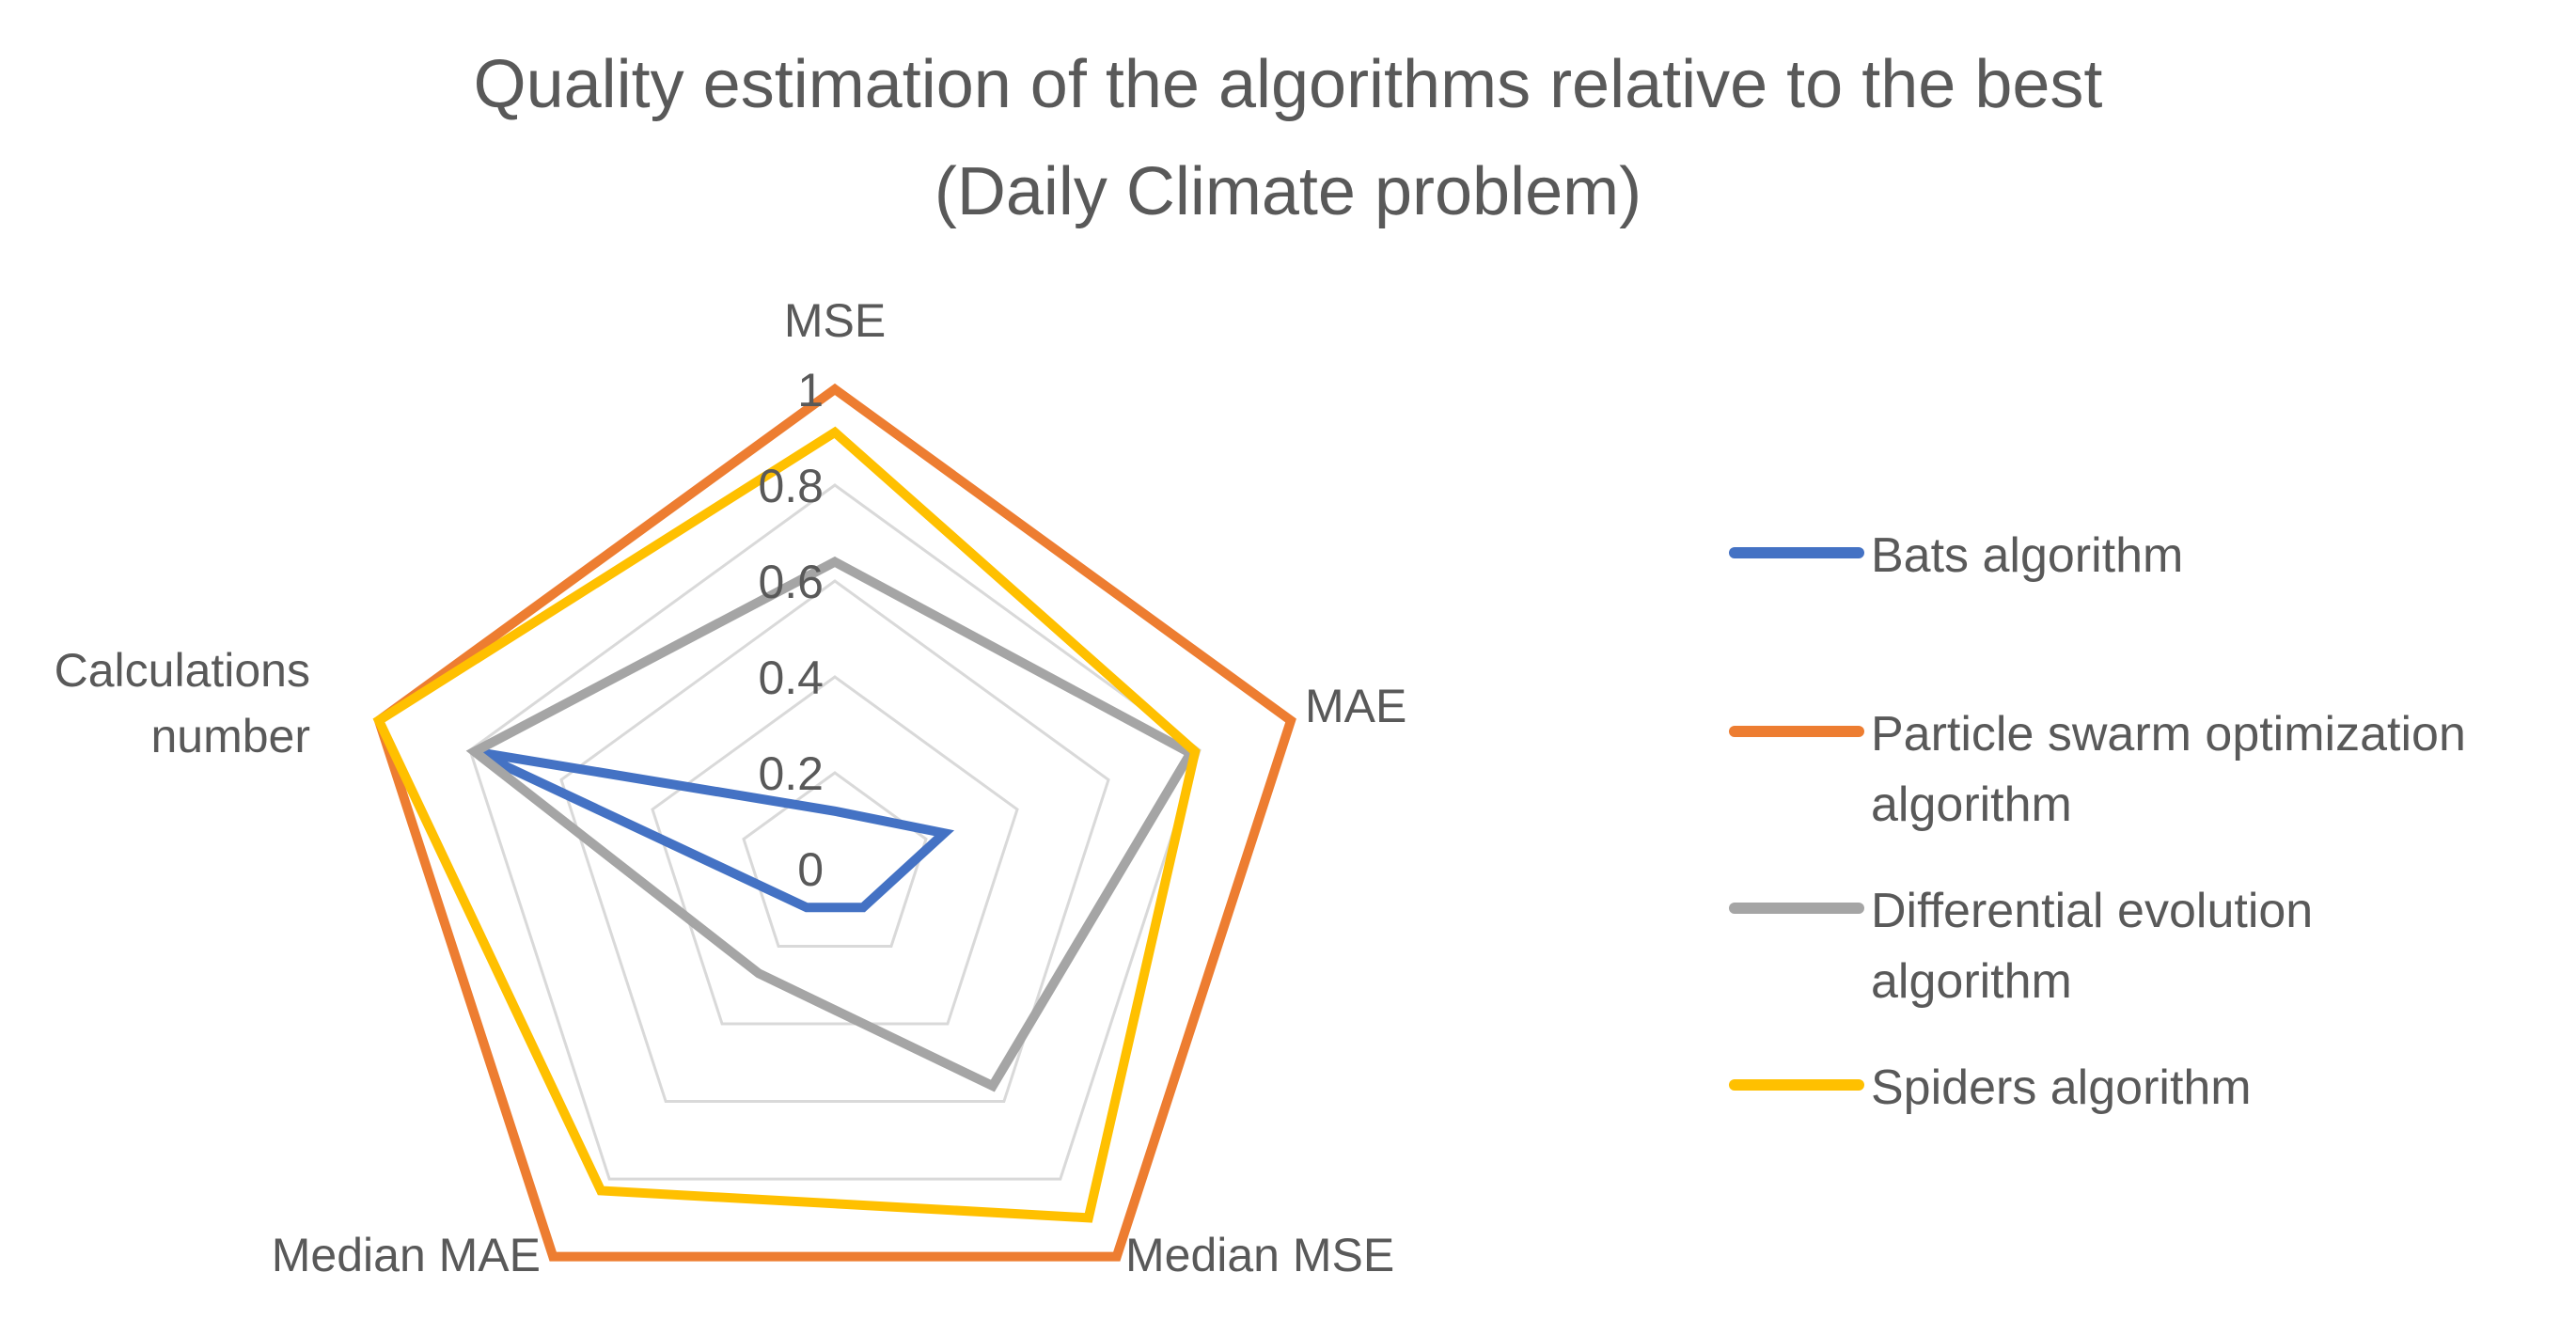 The height and width of the screenshot is (1335, 2576). Describe the element at coordinates (791, 486) in the screenshot. I see `radial-tick-label: 0.8` at that location.